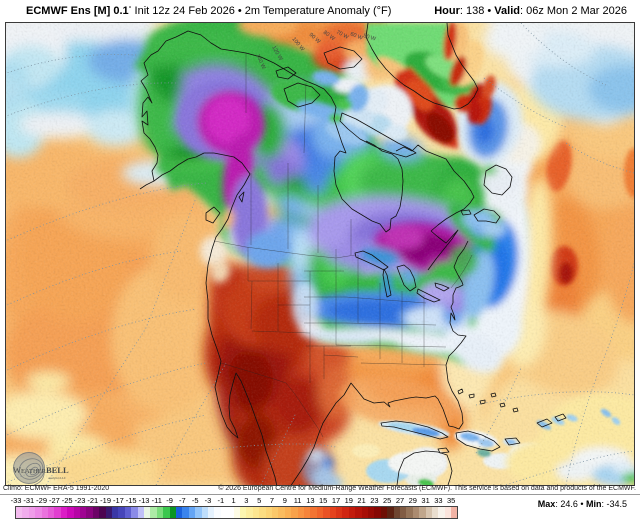 The image size is (640, 525). Describe the element at coordinates (356, 36) in the screenshot. I see `svg-text: 60 W` at that location.